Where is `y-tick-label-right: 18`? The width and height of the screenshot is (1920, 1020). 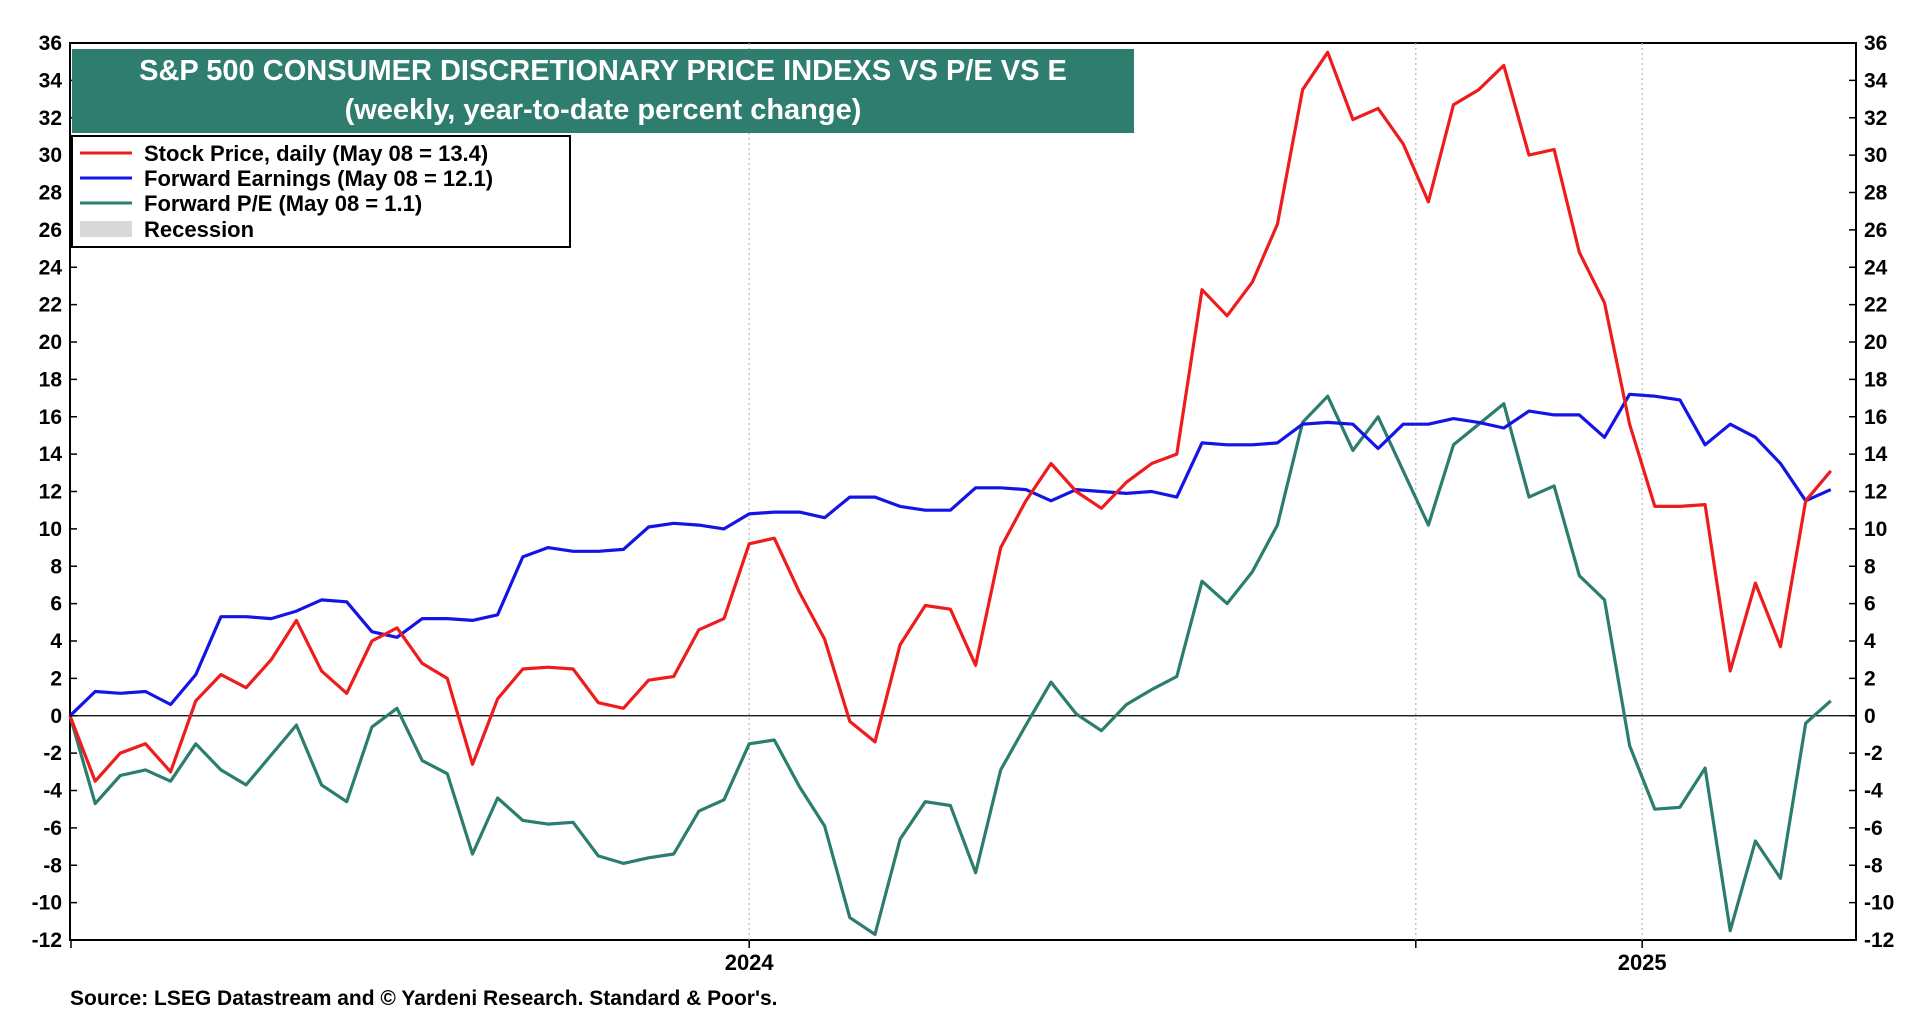 y-tick-label-right: 18 is located at coordinates (1876, 379).